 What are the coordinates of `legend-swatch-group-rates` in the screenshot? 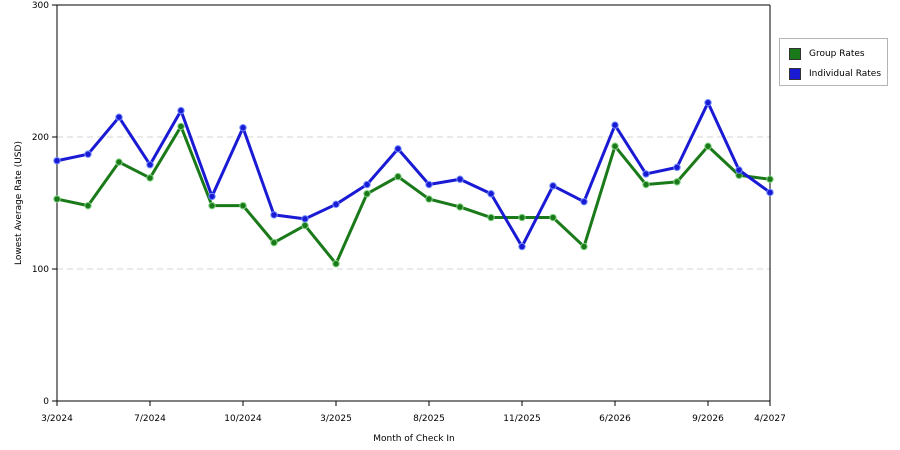 It's located at (795, 54).